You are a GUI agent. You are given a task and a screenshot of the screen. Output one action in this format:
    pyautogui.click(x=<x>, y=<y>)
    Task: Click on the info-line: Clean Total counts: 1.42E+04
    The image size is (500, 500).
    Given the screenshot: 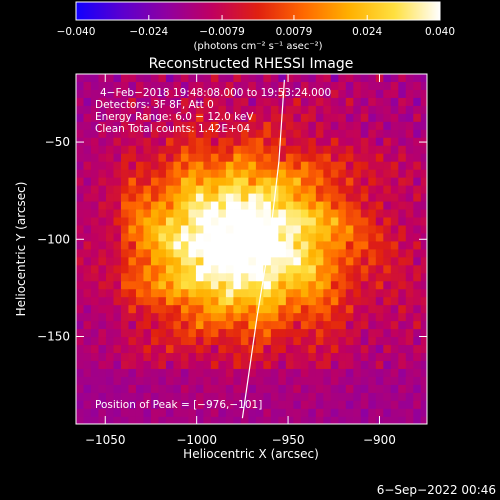 What is the action you would take?
    pyautogui.click(x=172, y=129)
    